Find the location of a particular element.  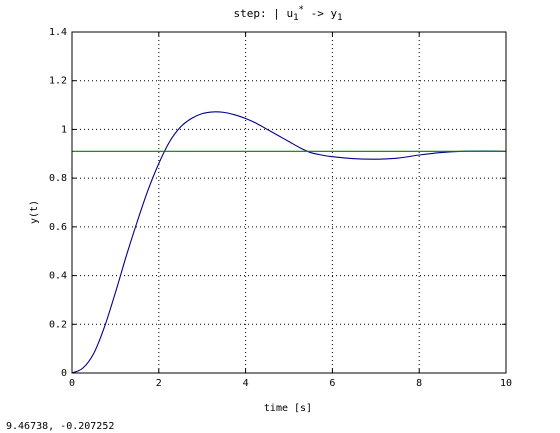

x-tick-label: 0 is located at coordinates (72, 383).